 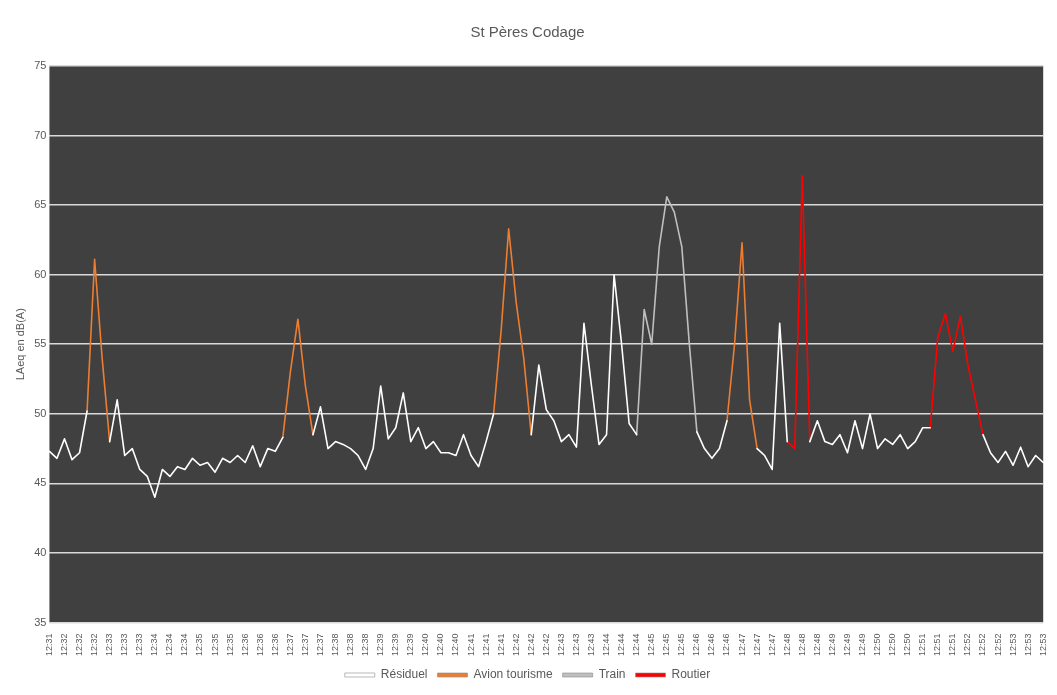 I want to click on y-axis-title: LAeq en dB(A), so click(x=19, y=344).